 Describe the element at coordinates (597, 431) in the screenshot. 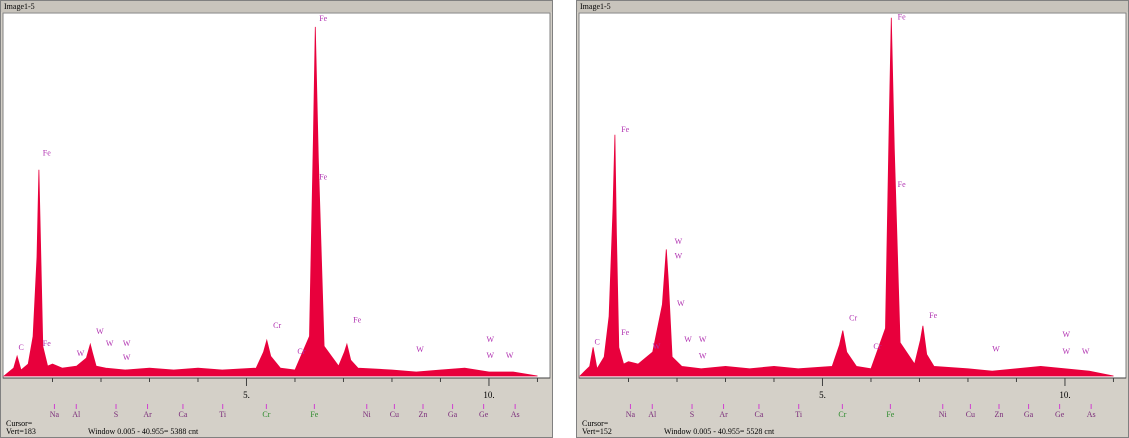

I see `status-vert: Vert=152` at that location.